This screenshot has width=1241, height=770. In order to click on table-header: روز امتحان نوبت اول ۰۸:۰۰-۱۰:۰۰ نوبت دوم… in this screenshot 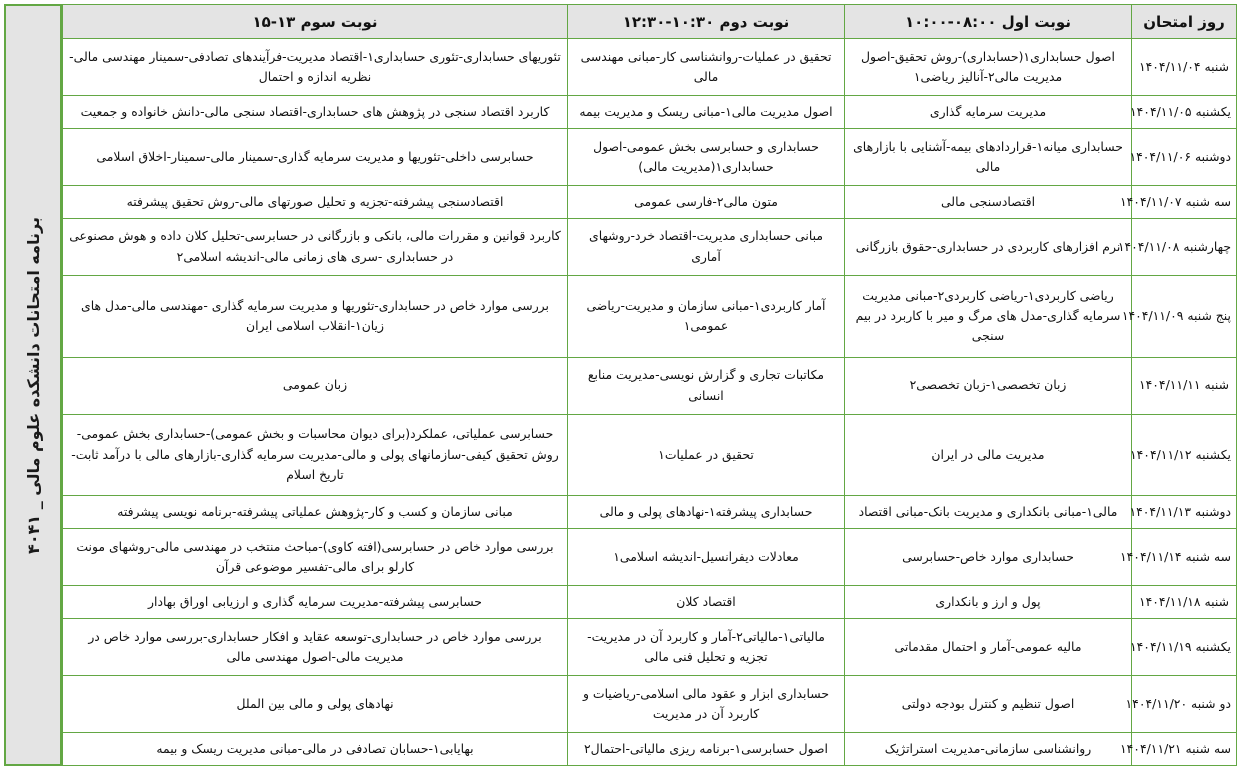, I will do `click(649, 21)`.